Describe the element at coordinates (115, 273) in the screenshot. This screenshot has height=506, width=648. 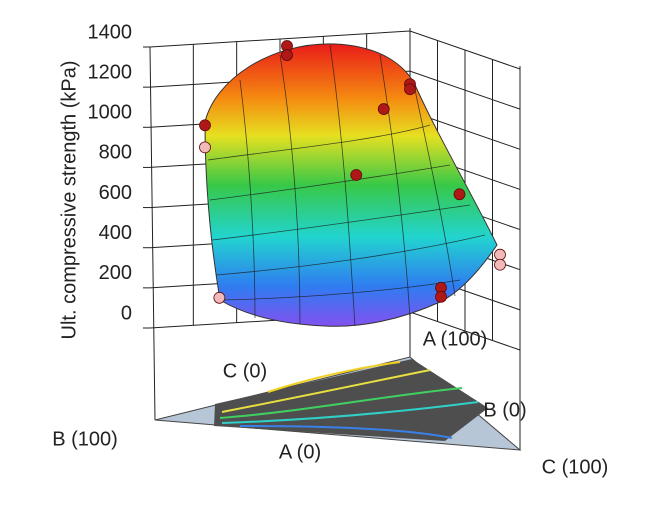
I see `z-tick-label: 200` at that location.